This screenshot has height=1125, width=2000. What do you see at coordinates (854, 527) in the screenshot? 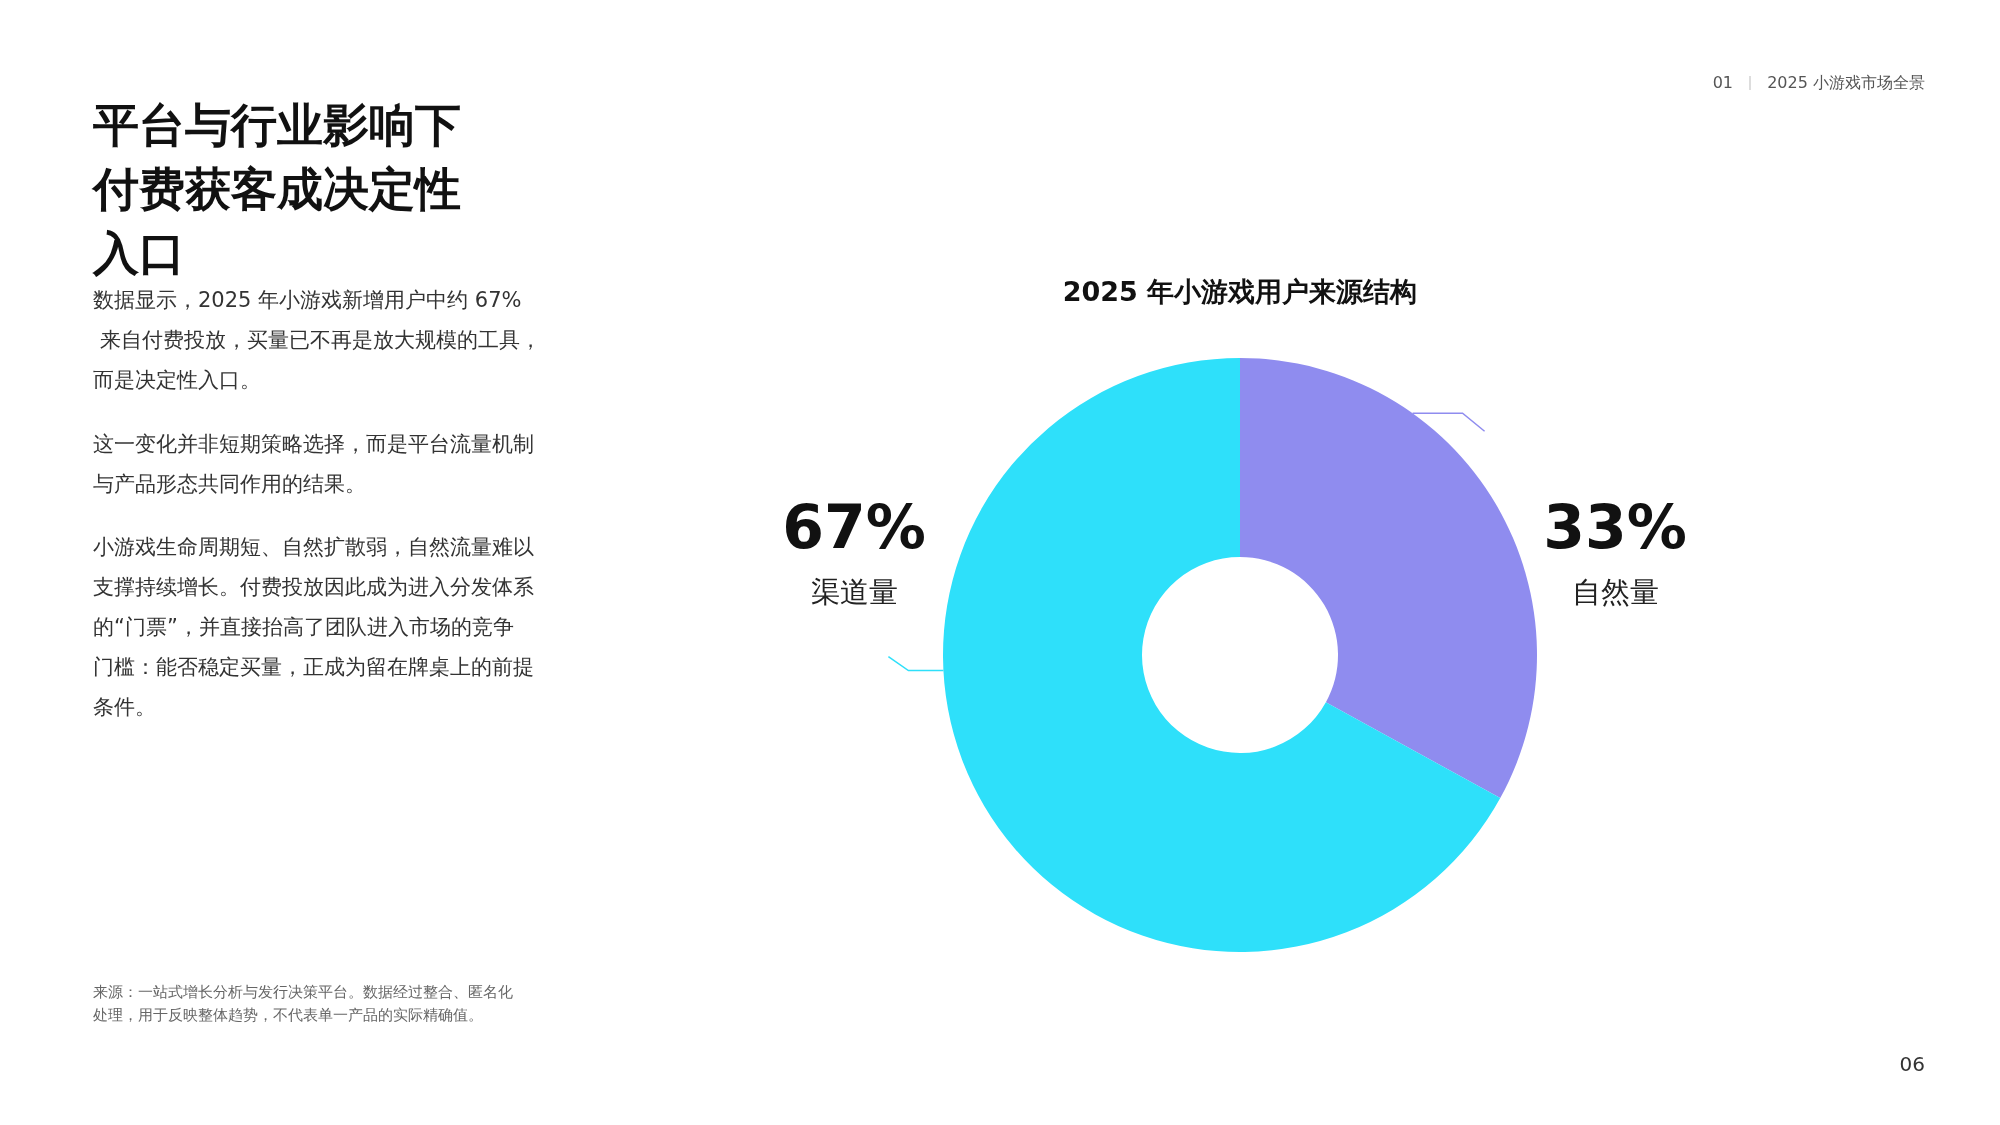
I see `data-label: 67%` at bounding box center [854, 527].